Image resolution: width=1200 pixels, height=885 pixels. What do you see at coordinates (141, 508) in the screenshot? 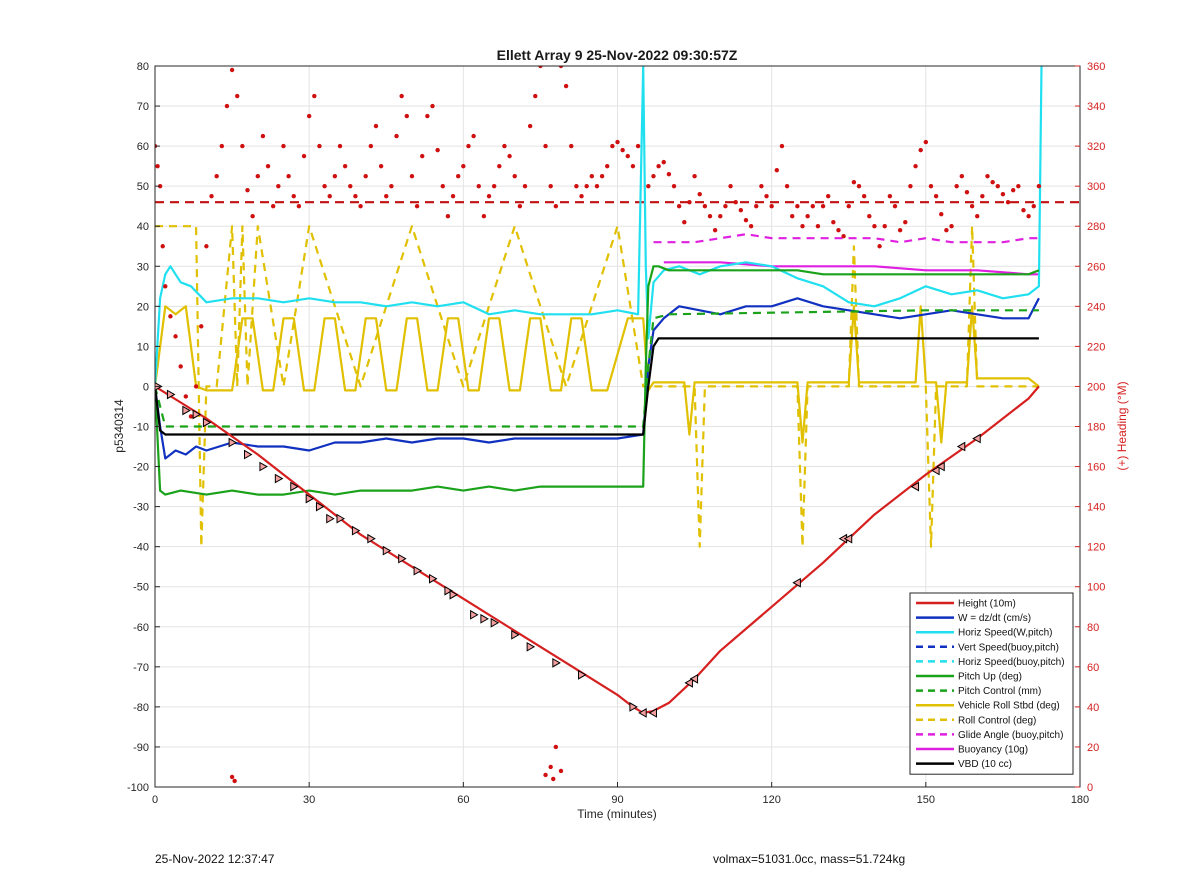
I see `y-tick-label: -30` at bounding box center [141, 508].